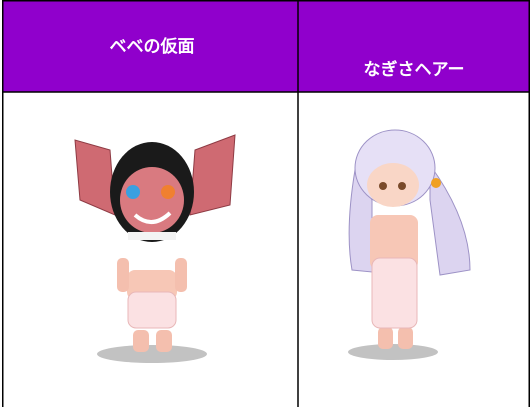 The width and height of the screenshot is (532, 407). What do you see at coordinates (152, 46) in the screenshot?
I see `header-cell: ベベの仮面` at bounding box center [152, 46].